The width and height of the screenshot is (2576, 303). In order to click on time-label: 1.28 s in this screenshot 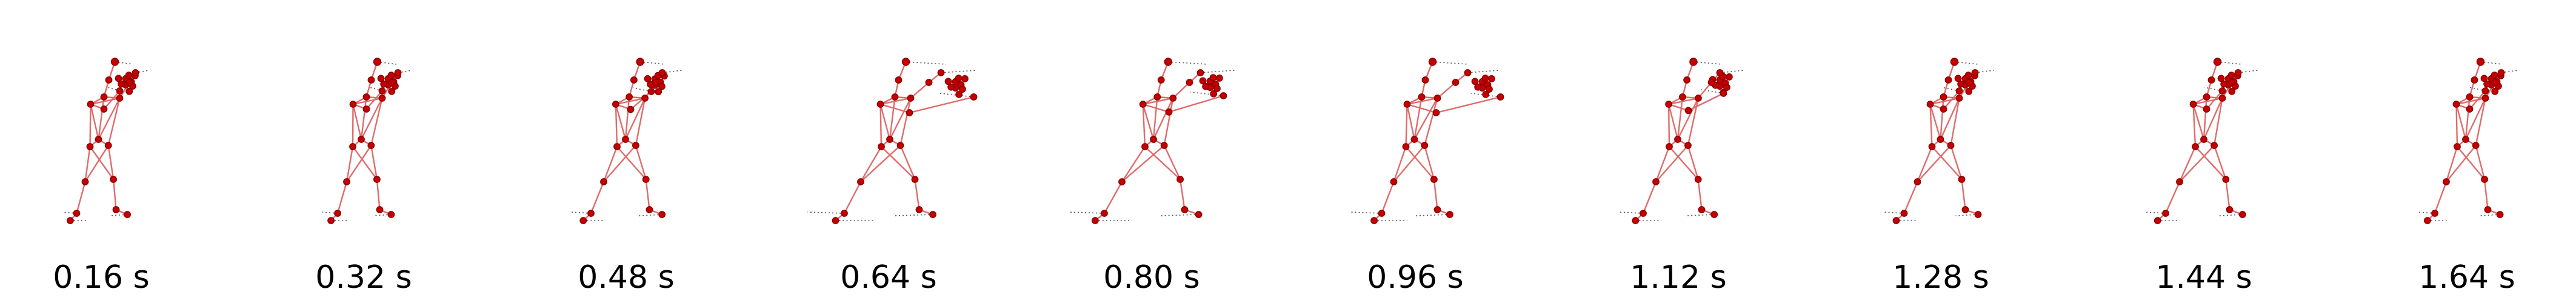, I will do `click(1940, 277)`.